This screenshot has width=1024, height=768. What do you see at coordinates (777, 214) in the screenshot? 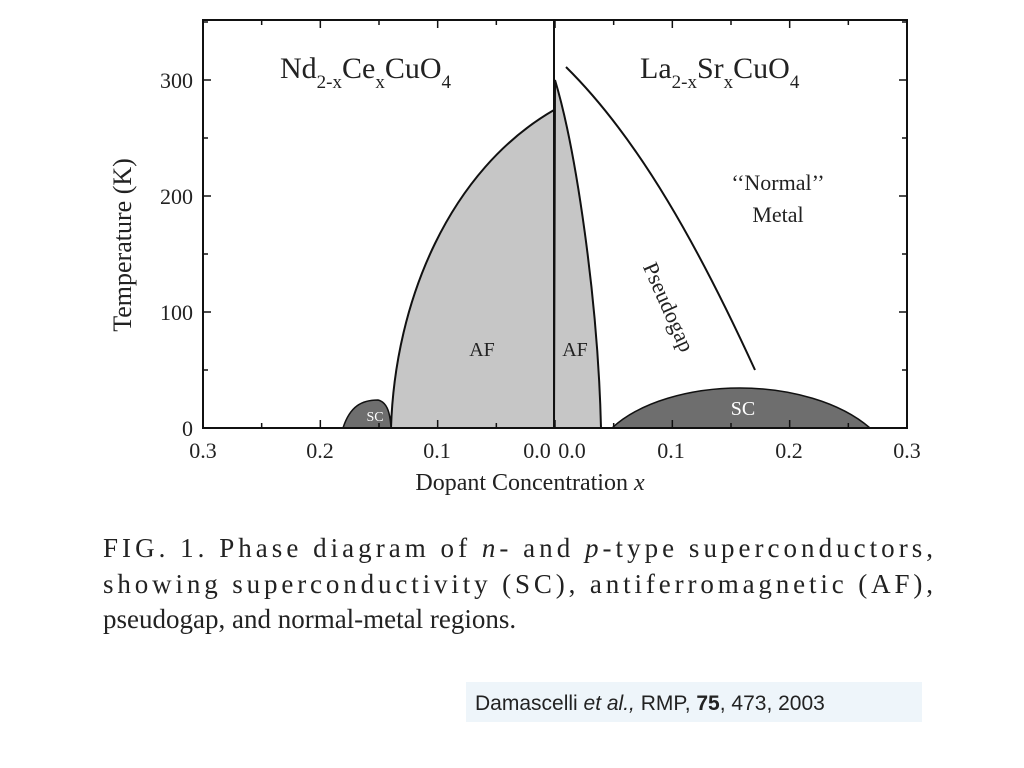
I see `region-label: Metal` at bounding box center [777, 214].